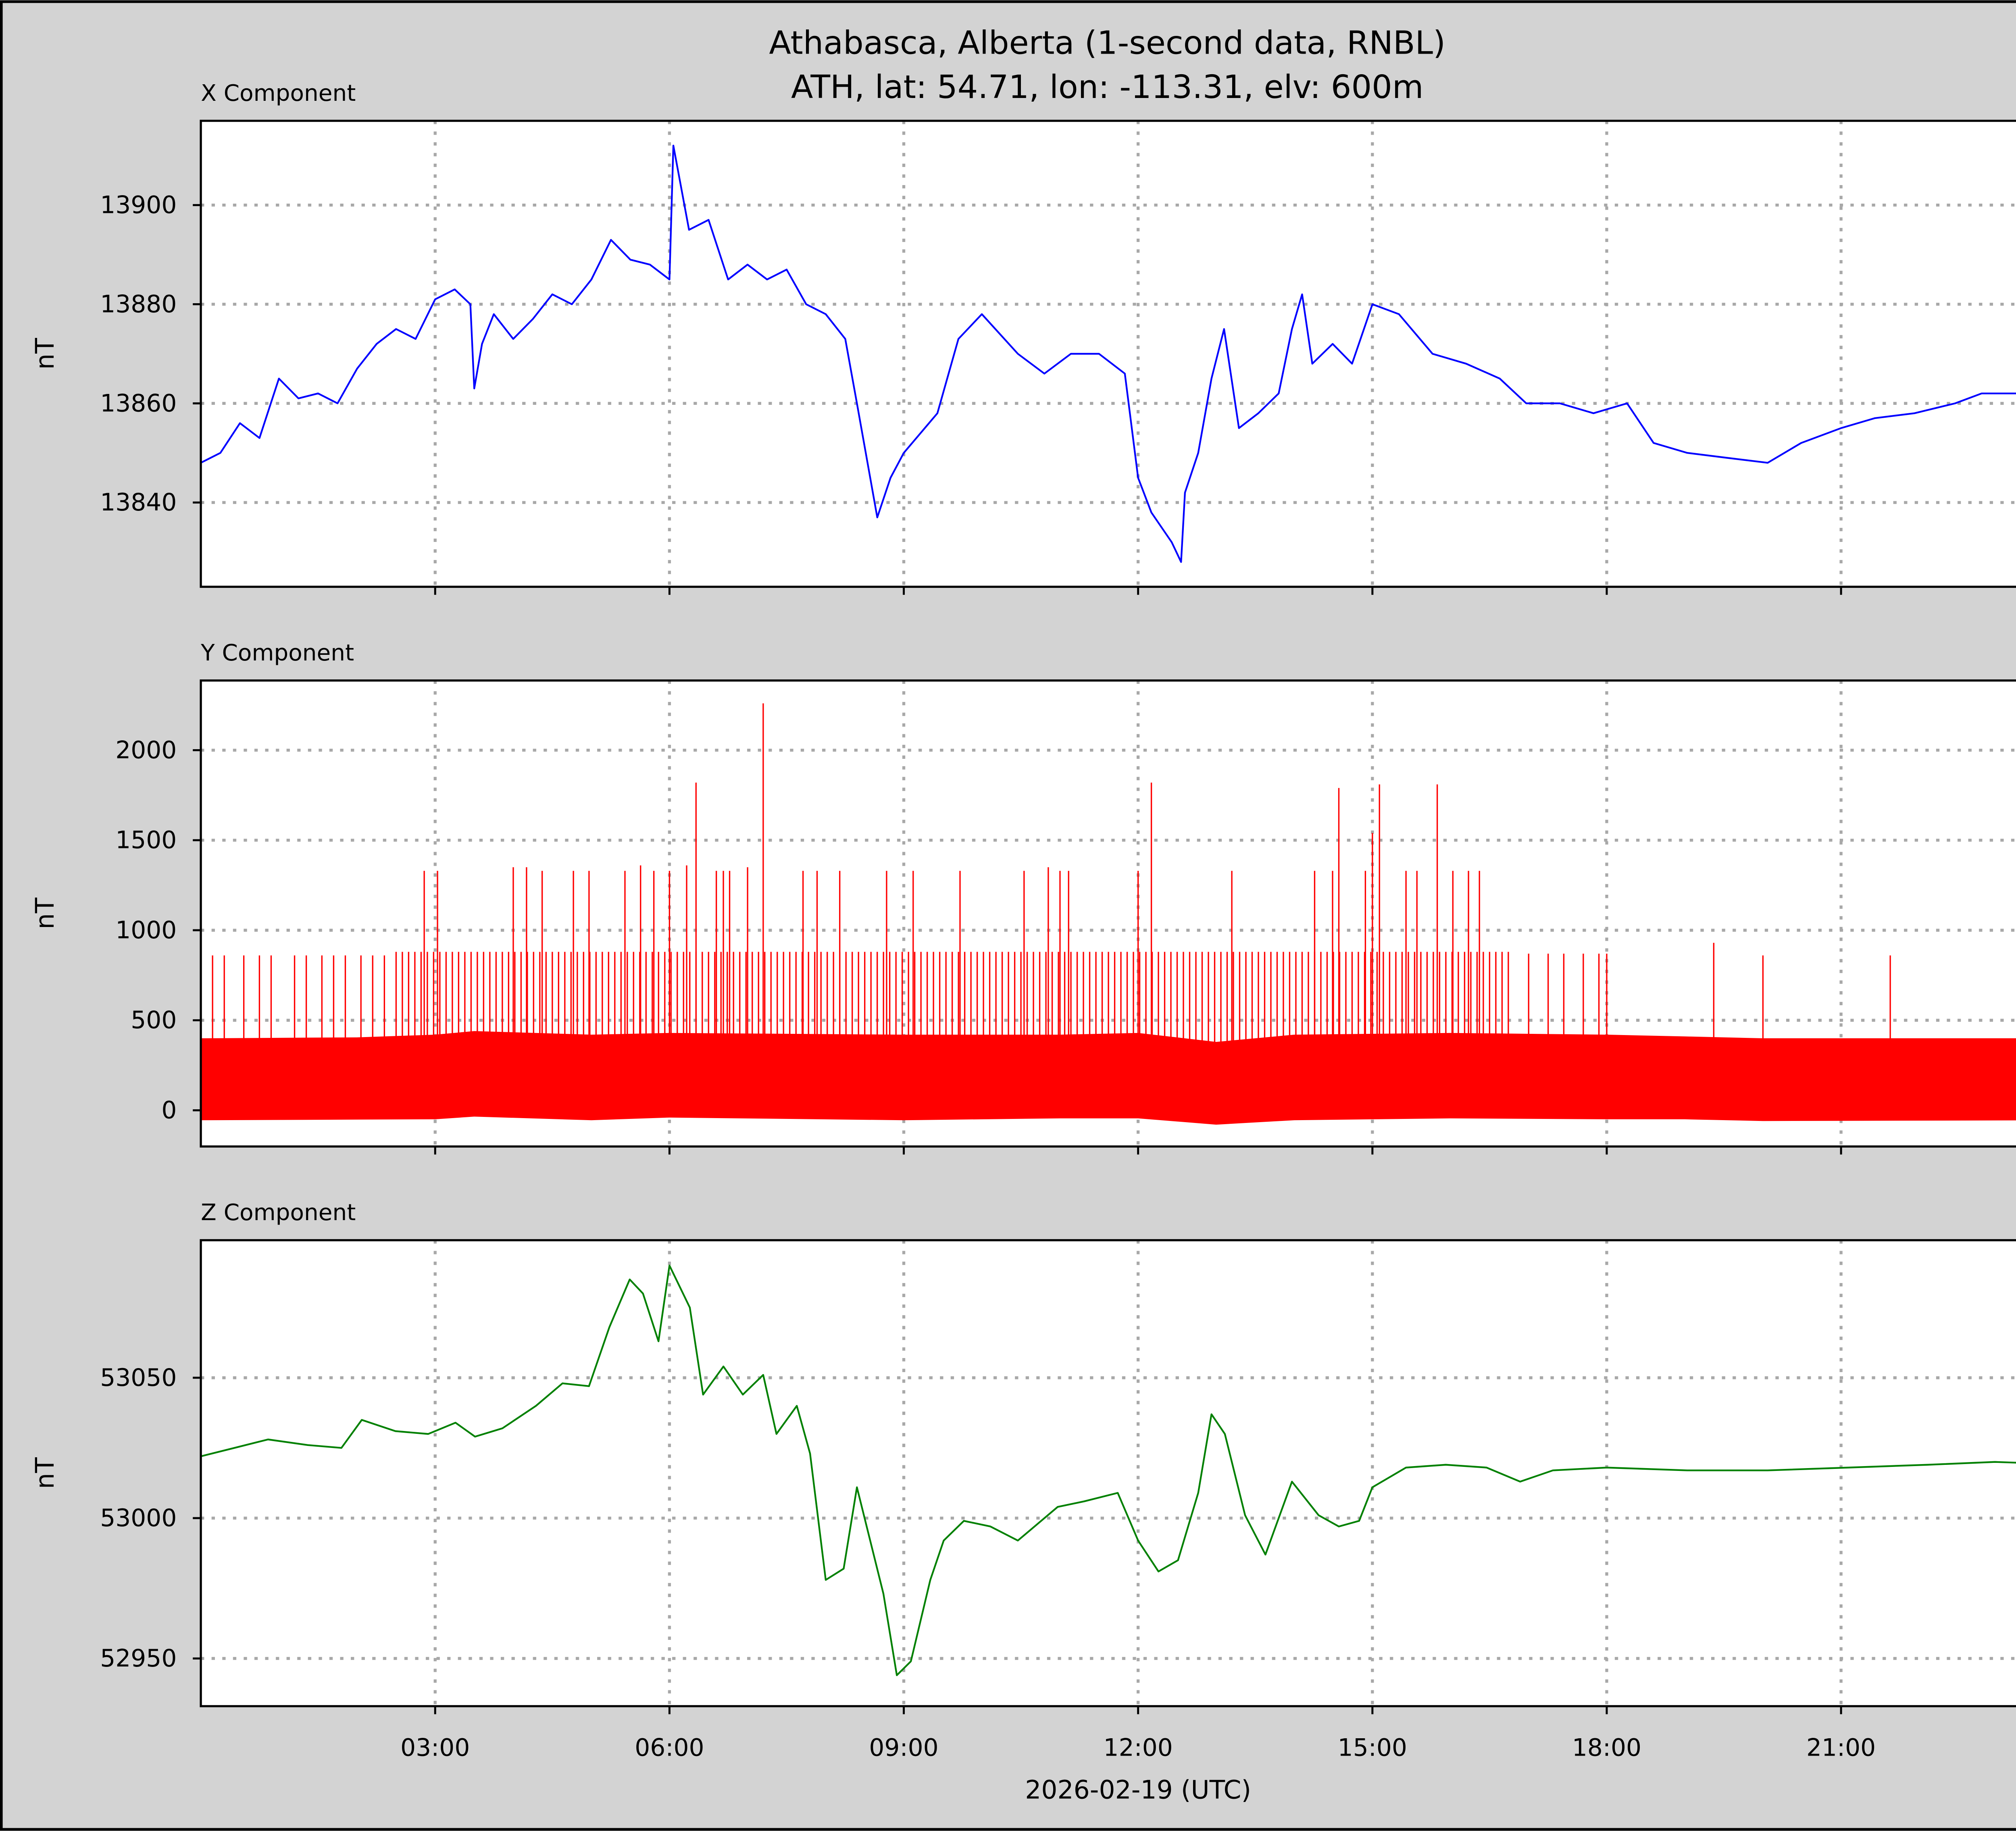 The width and height of the screenshot is (2016, 1831). What do you see at coordinates (138, 1659) in the screenshot?
I see `y-tick-label: 52950` at bounding box center [138, 1659].